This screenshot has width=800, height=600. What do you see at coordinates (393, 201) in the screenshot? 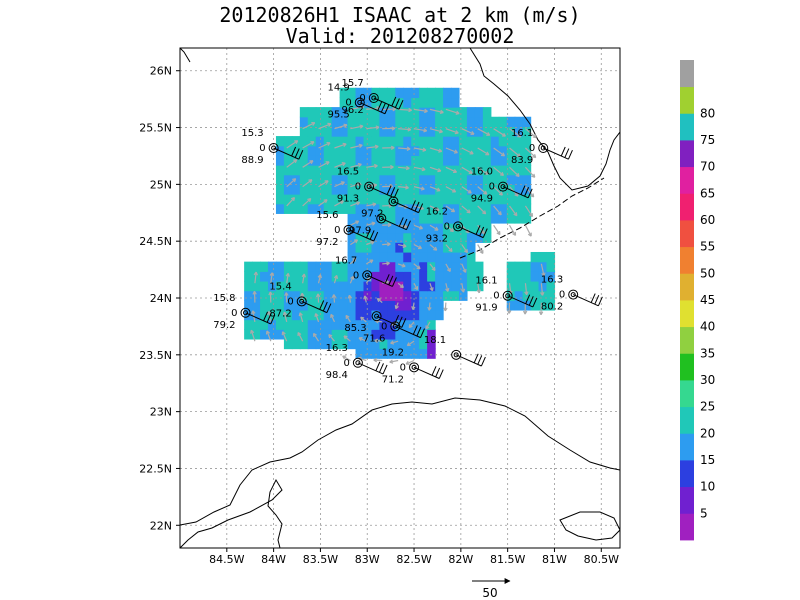
I see `station-marker-inner` at bounding box center [393, 201].